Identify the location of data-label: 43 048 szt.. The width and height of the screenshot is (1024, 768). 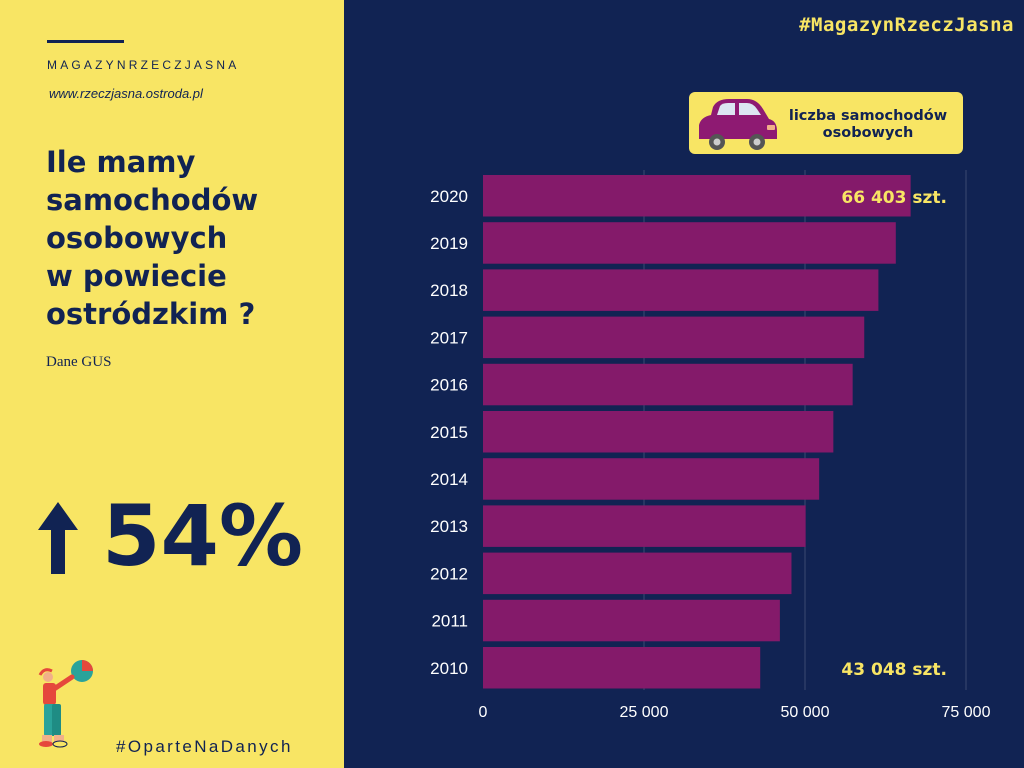
(894, 670).